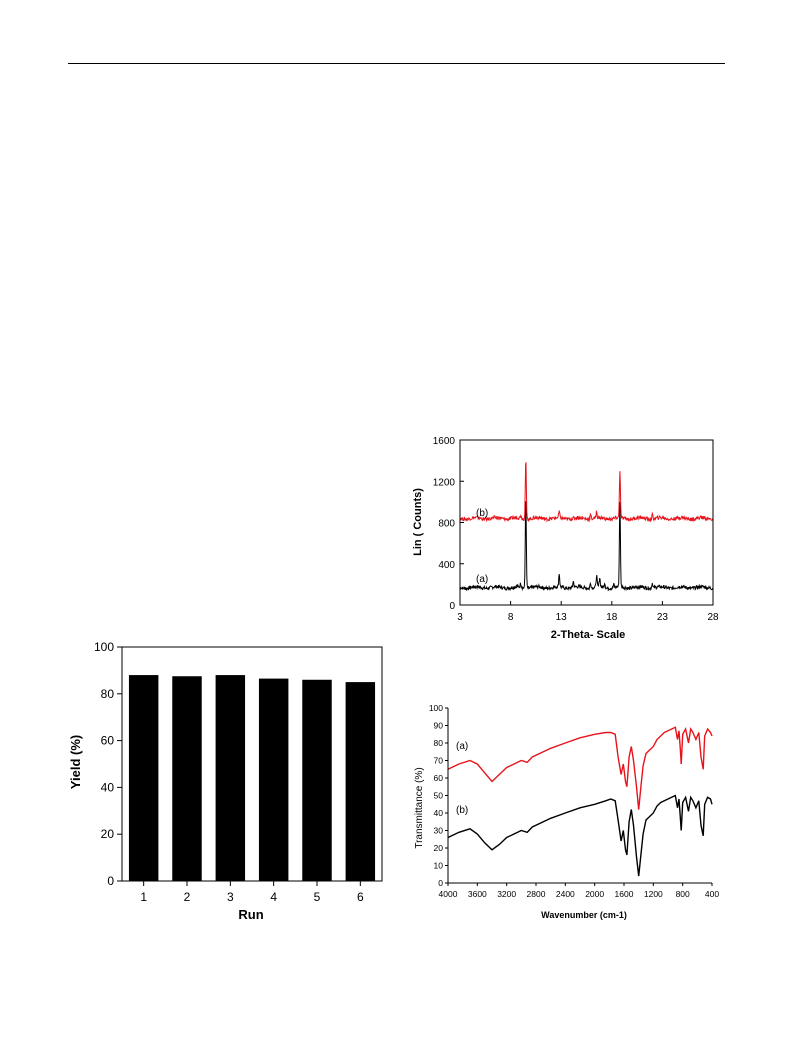  I want to click on x-tick-label: 1, so click(143, 897).